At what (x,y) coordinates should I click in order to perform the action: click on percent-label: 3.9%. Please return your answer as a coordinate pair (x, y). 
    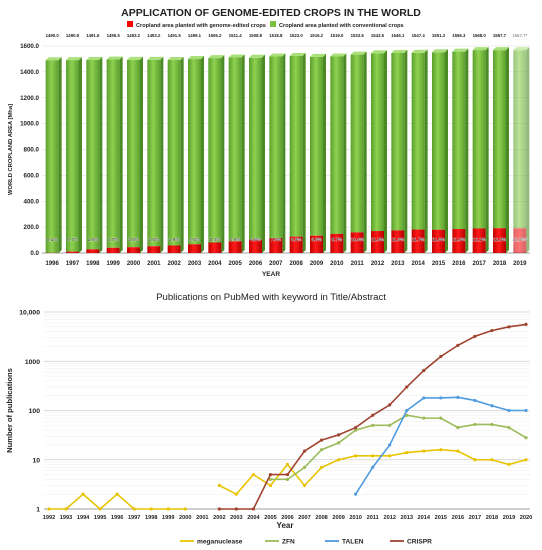
    Looking at the image, I should click on (174, 239).